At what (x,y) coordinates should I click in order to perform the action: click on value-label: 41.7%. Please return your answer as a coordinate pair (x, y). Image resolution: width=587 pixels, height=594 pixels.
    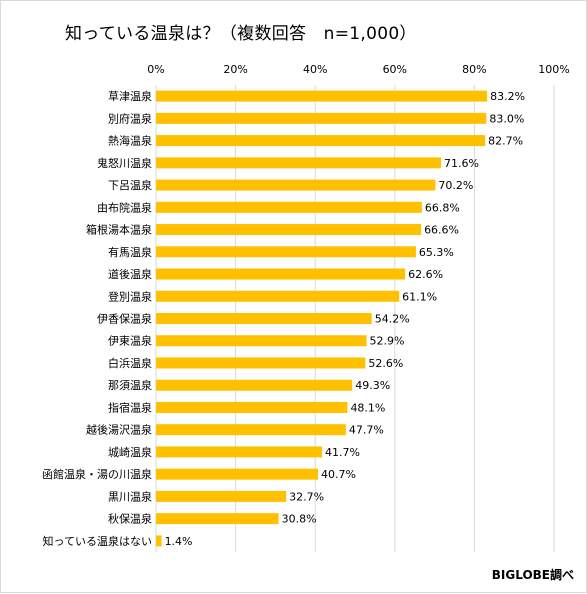
    Looking at the image, I should click on (342, 452).